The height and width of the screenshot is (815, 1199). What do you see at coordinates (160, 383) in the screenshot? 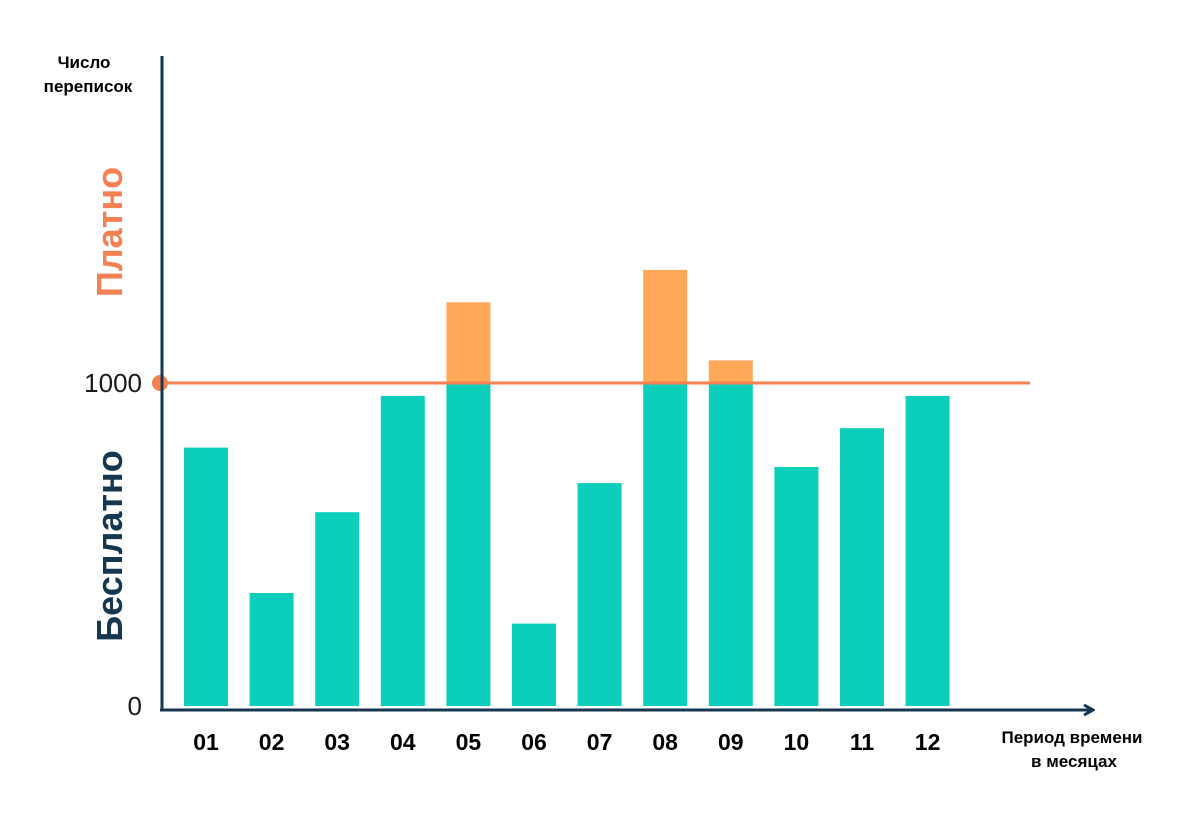
I see `threshold-marker-dot` at bounding box center [160, 383].